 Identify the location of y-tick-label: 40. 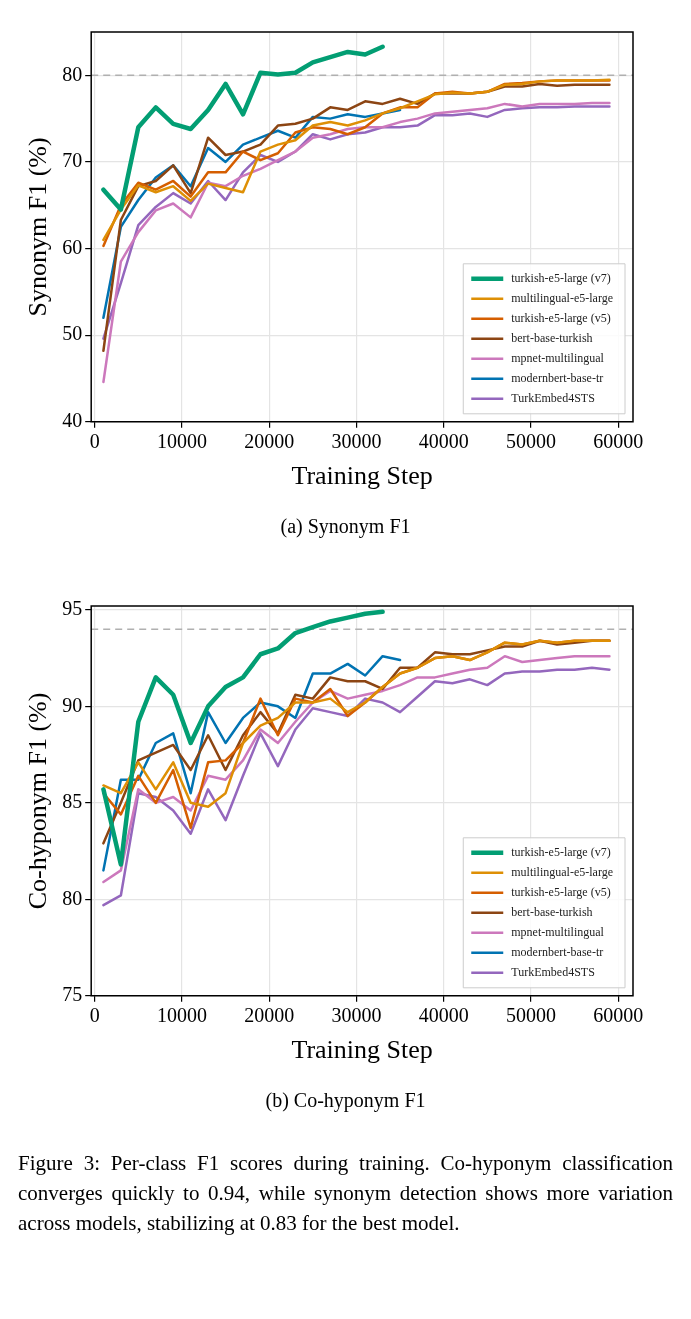
(72, 420).